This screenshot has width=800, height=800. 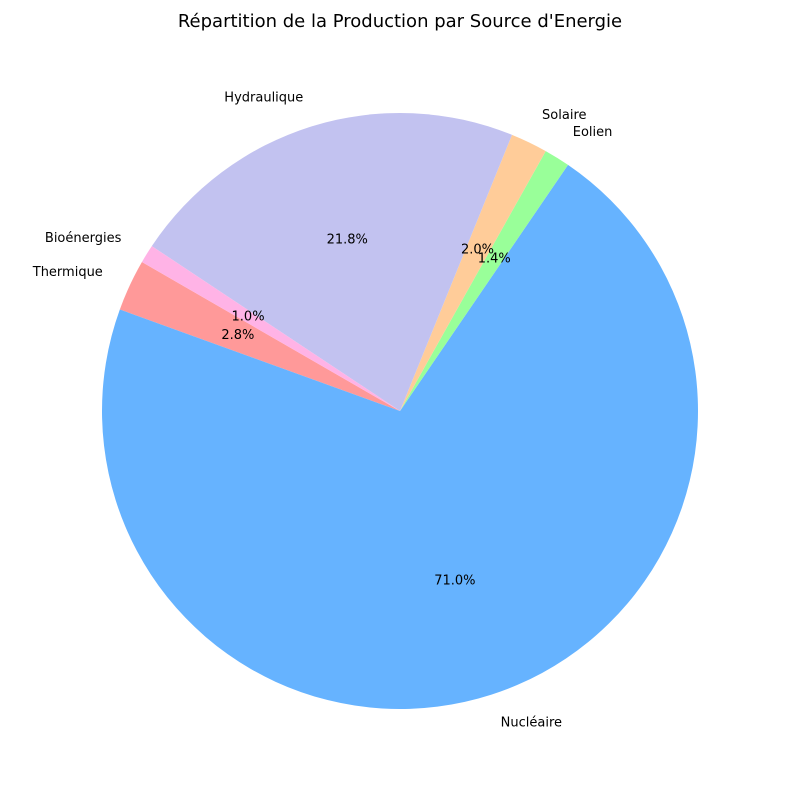 I want to click on slice-percent-label: 2.0%, so click(x=477, y=249).